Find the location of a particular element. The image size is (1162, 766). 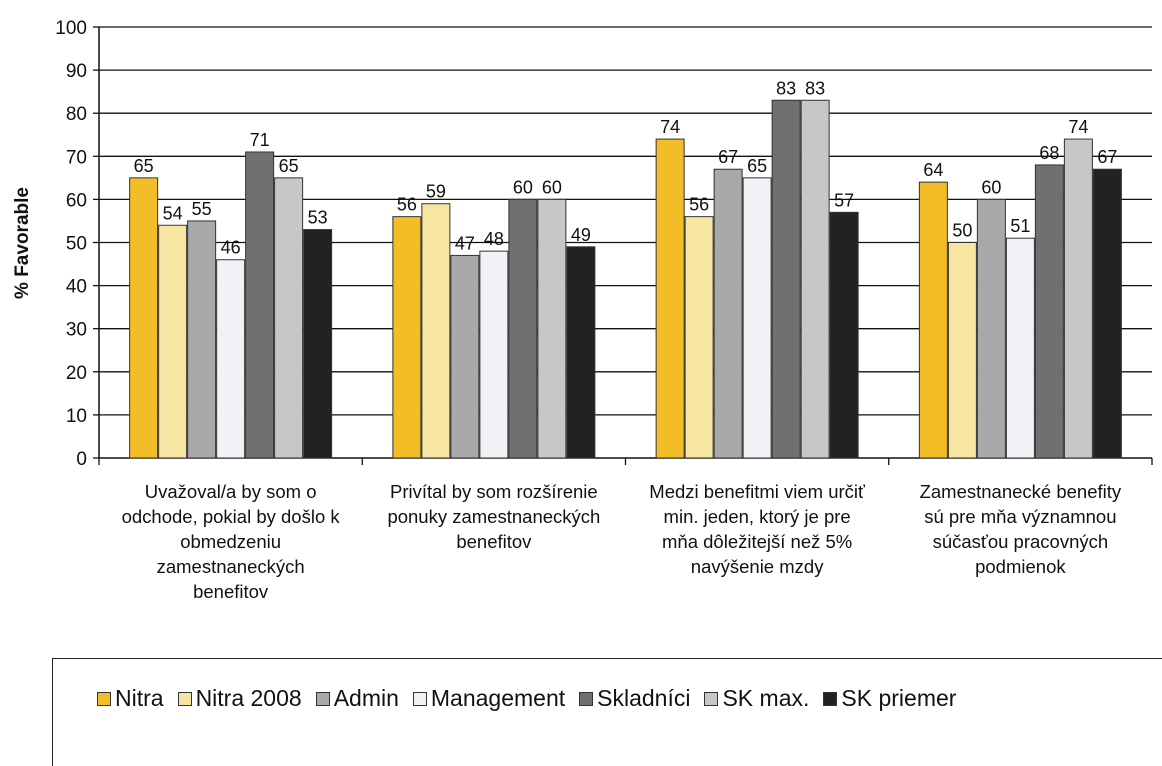

legend-label: SK priemer is located at coordinates (899, 698).